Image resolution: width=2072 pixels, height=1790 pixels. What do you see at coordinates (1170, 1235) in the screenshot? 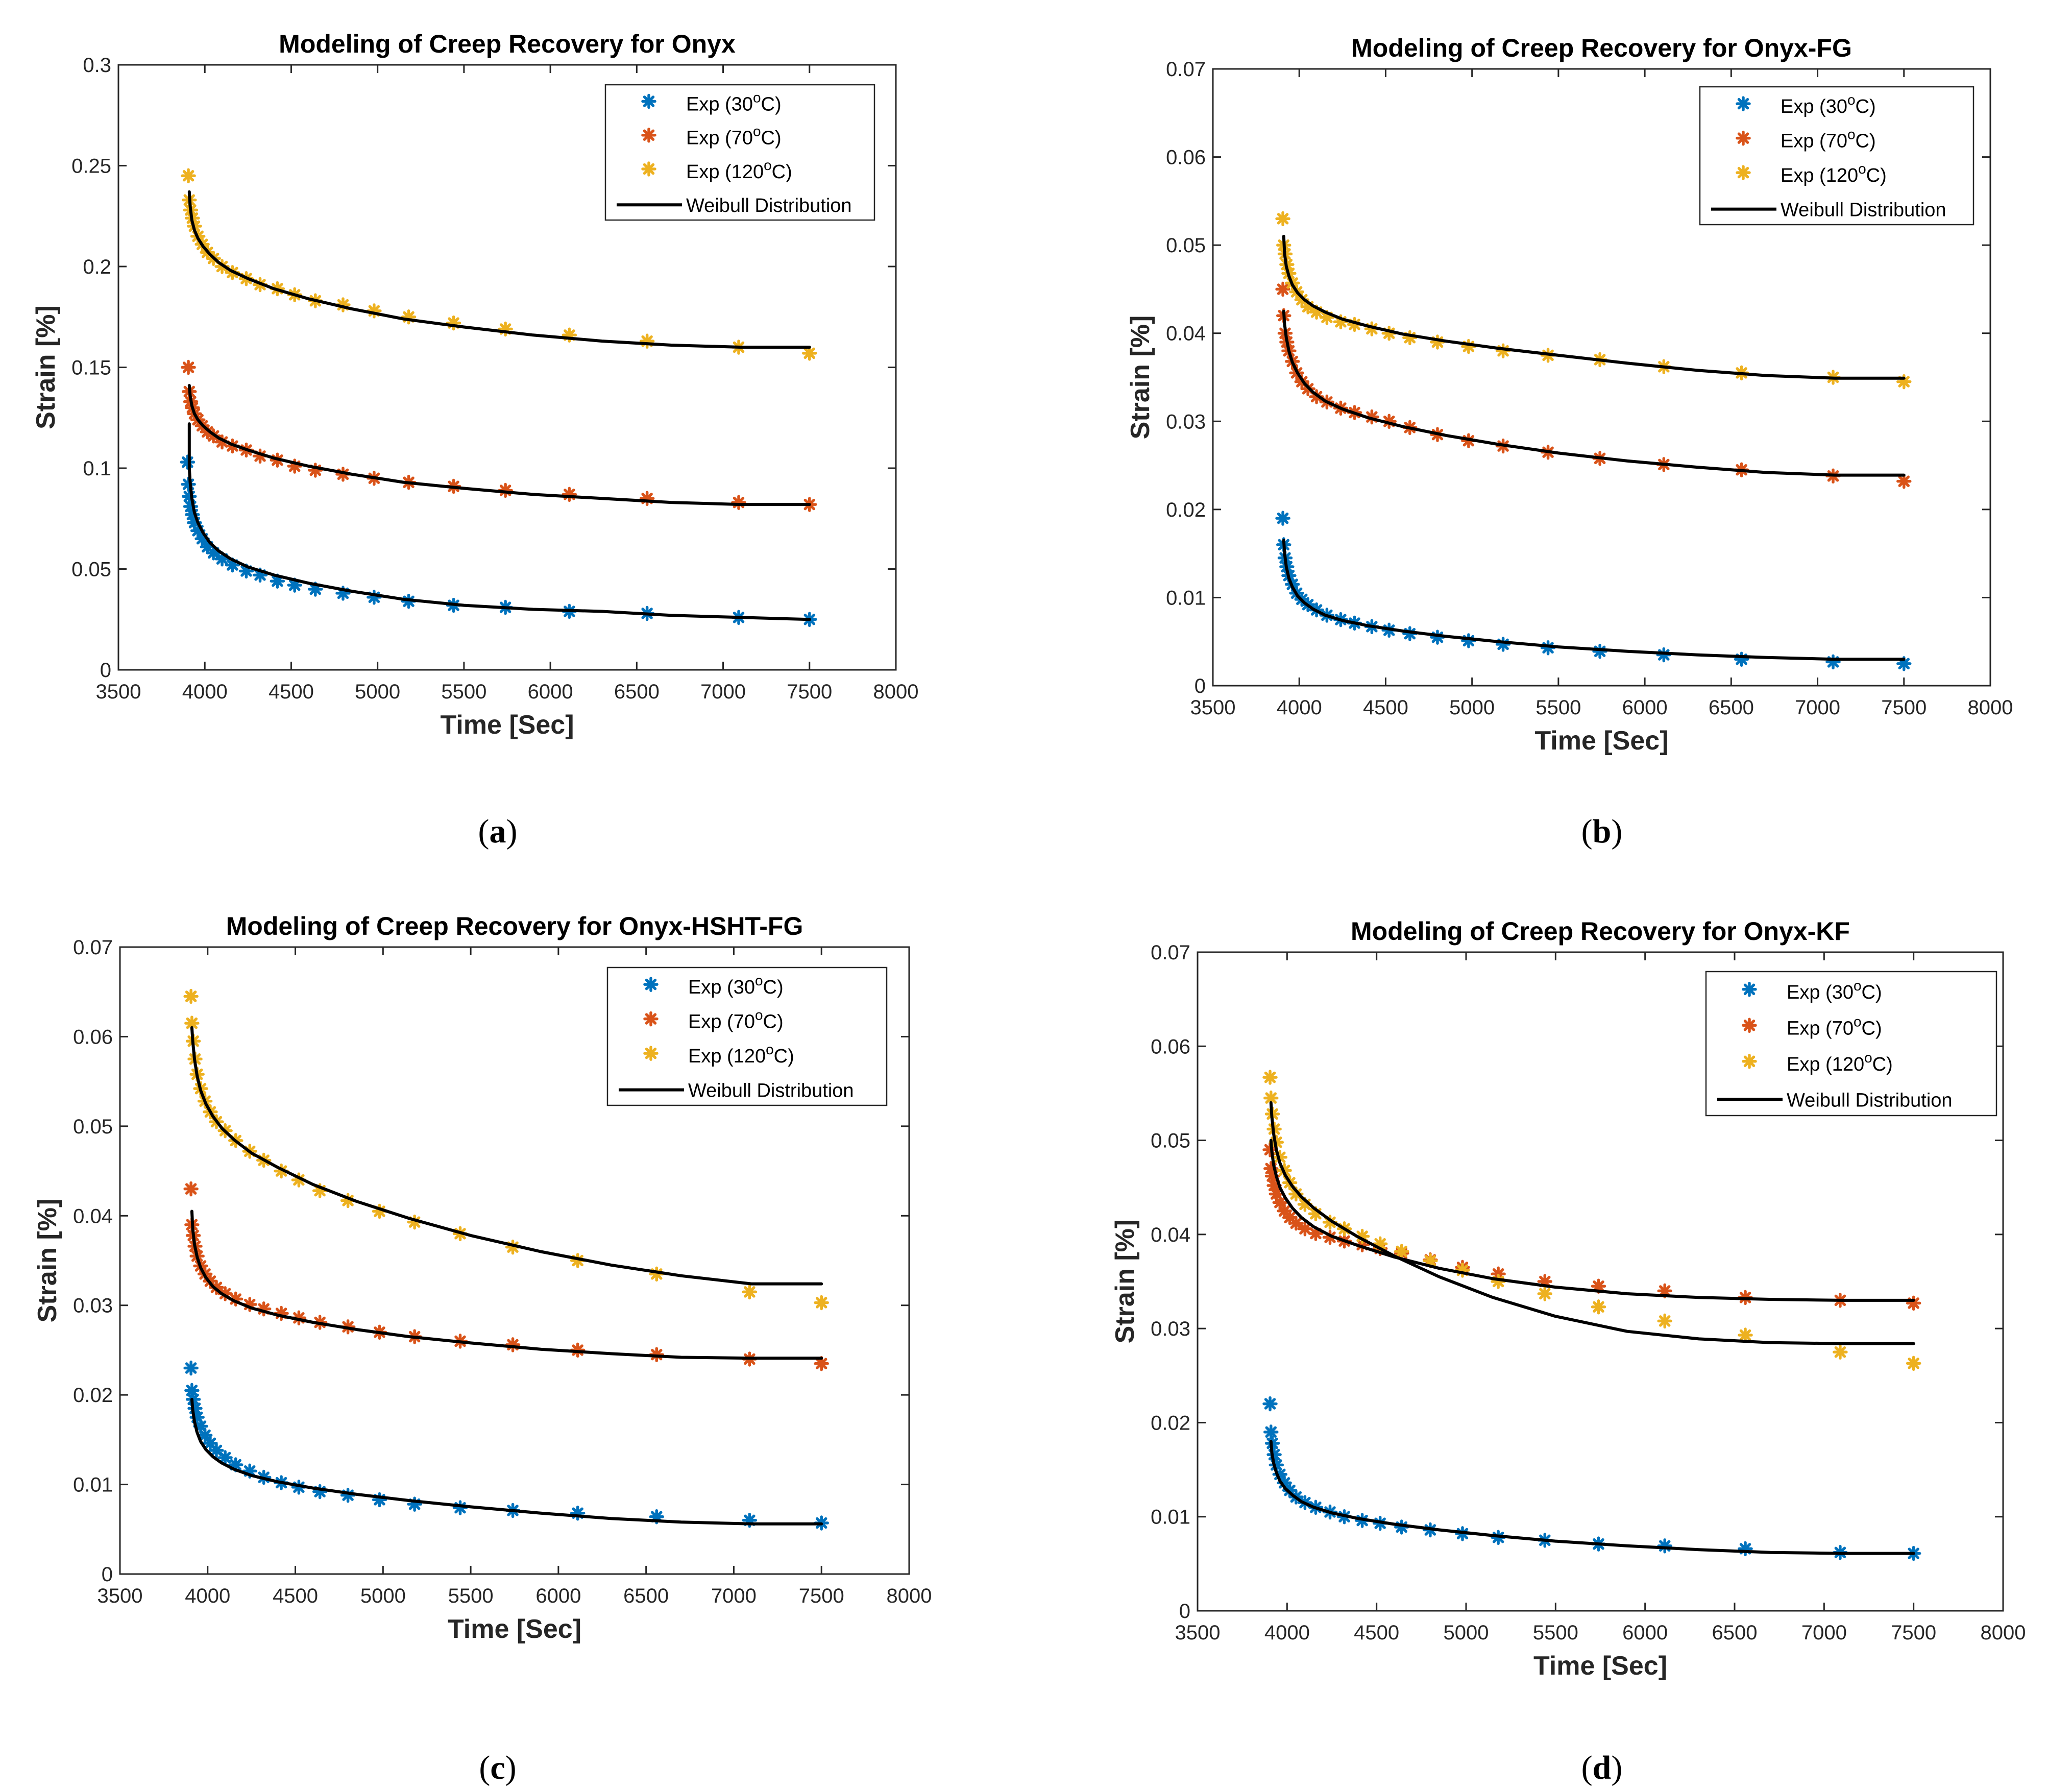
I see `y-tick-label: 0.04` at bounding box center [1170, 1235].